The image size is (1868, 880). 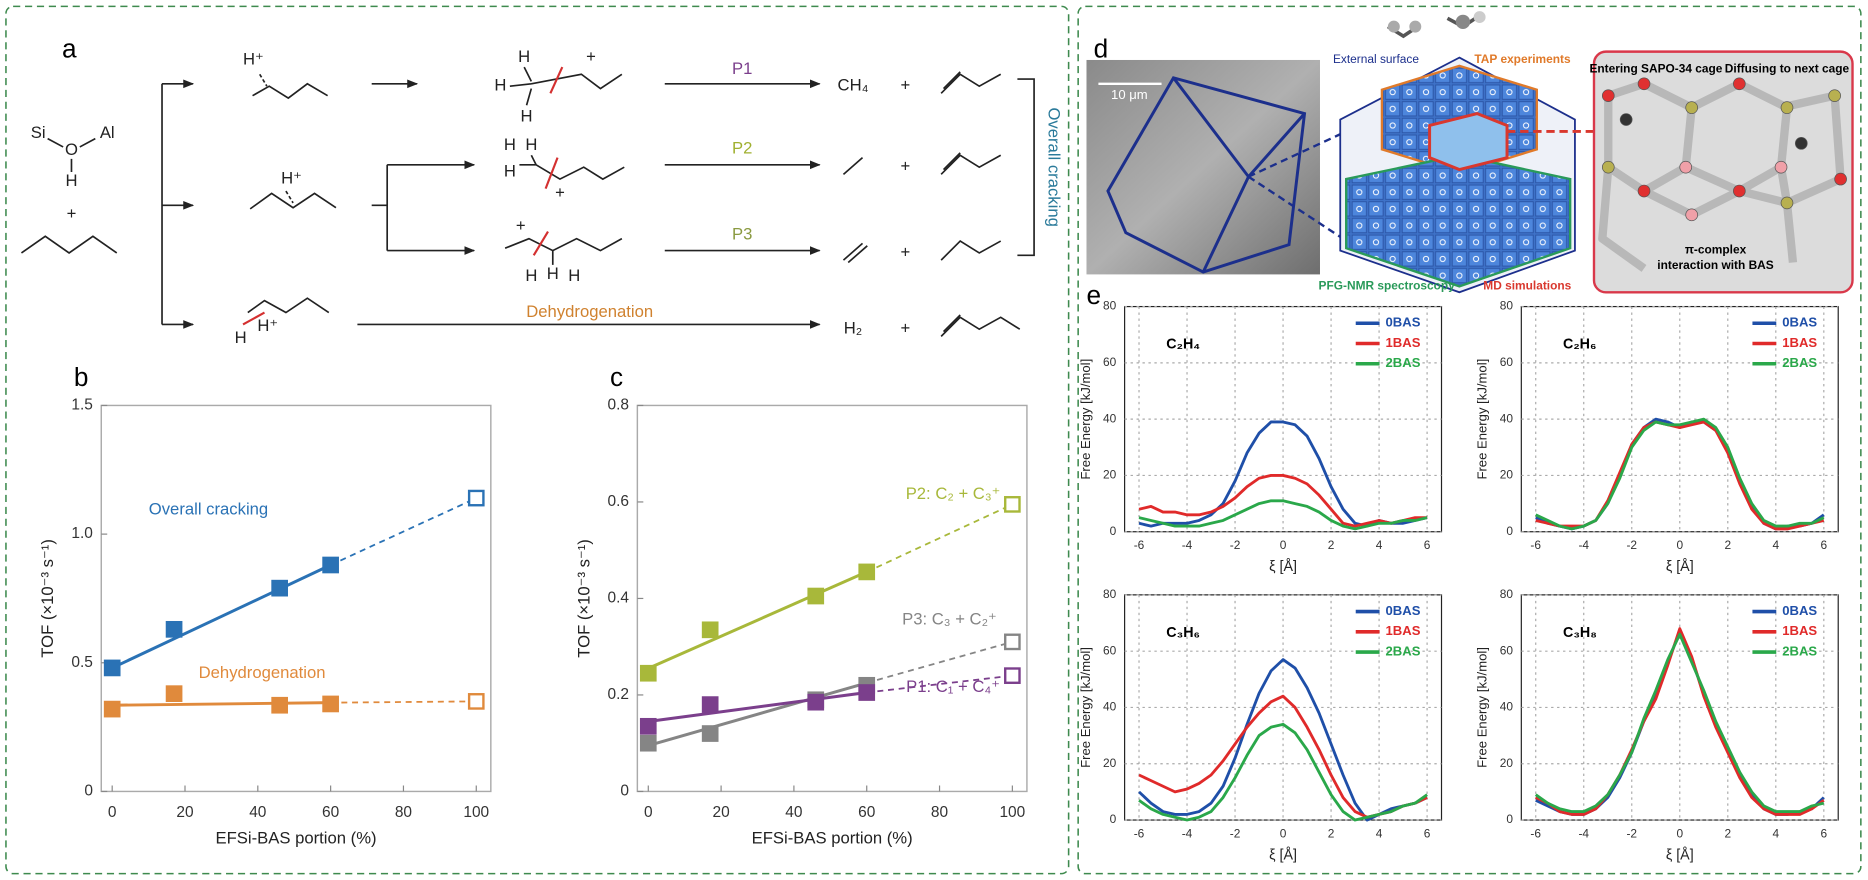 What do you see at coordinates (949, 618) in the screenshot?
I see `series-label: P3: C₃ + C₂⁺` at bounding box center [949, 618].